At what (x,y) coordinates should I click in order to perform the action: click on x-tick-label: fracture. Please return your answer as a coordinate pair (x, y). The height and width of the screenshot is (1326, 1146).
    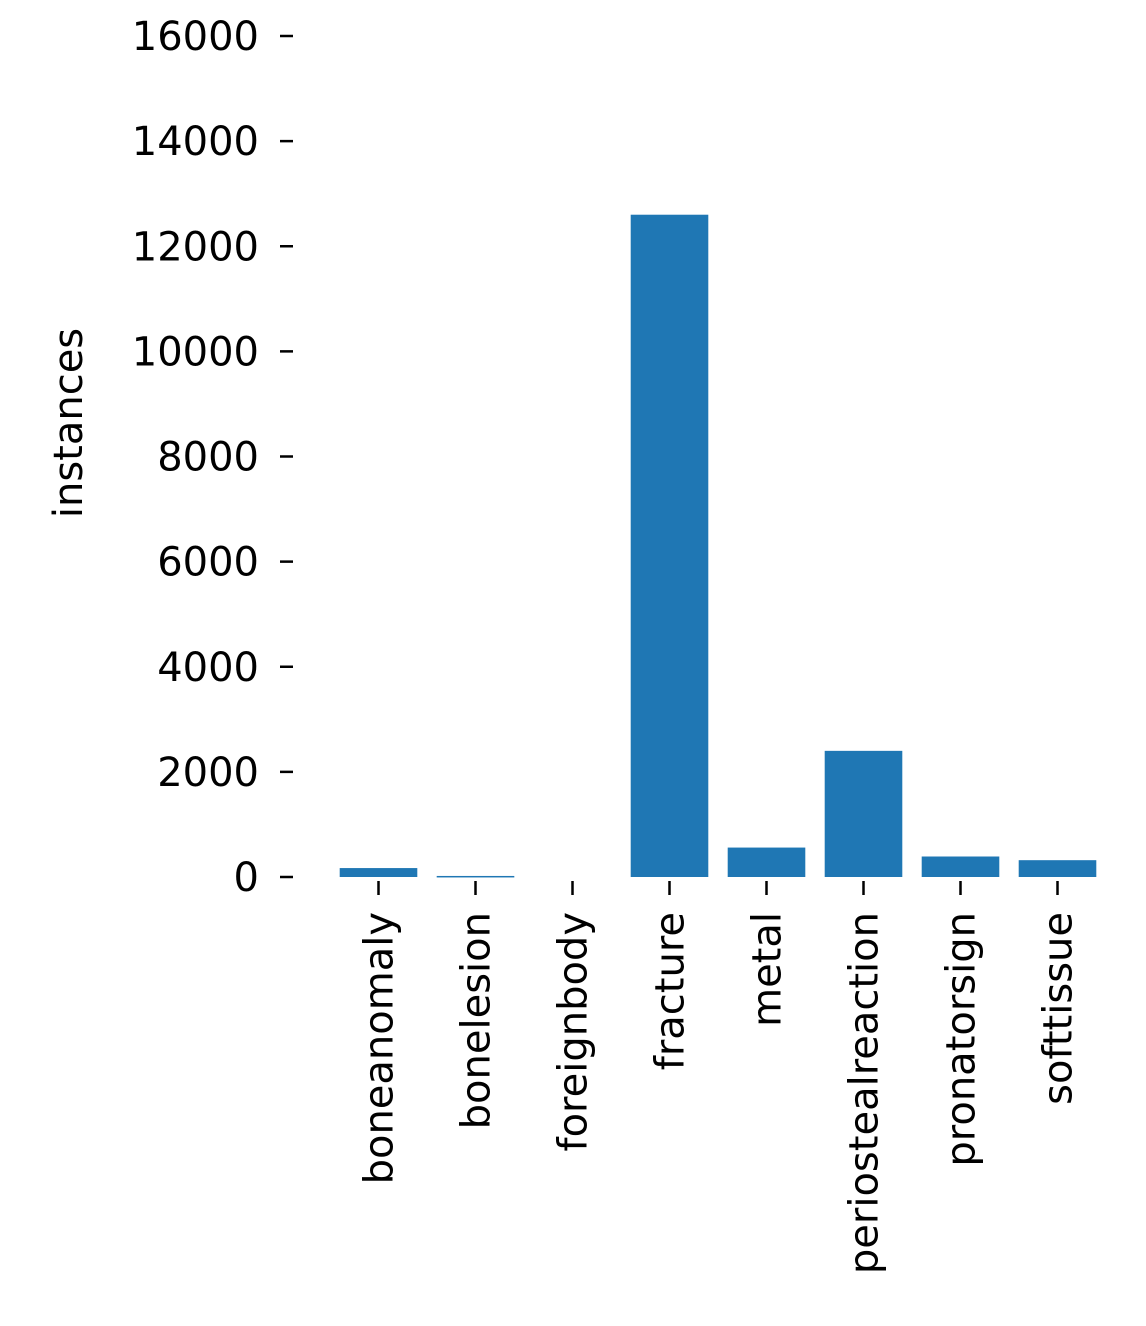
    Looking at the image, I should click on (671, 991).